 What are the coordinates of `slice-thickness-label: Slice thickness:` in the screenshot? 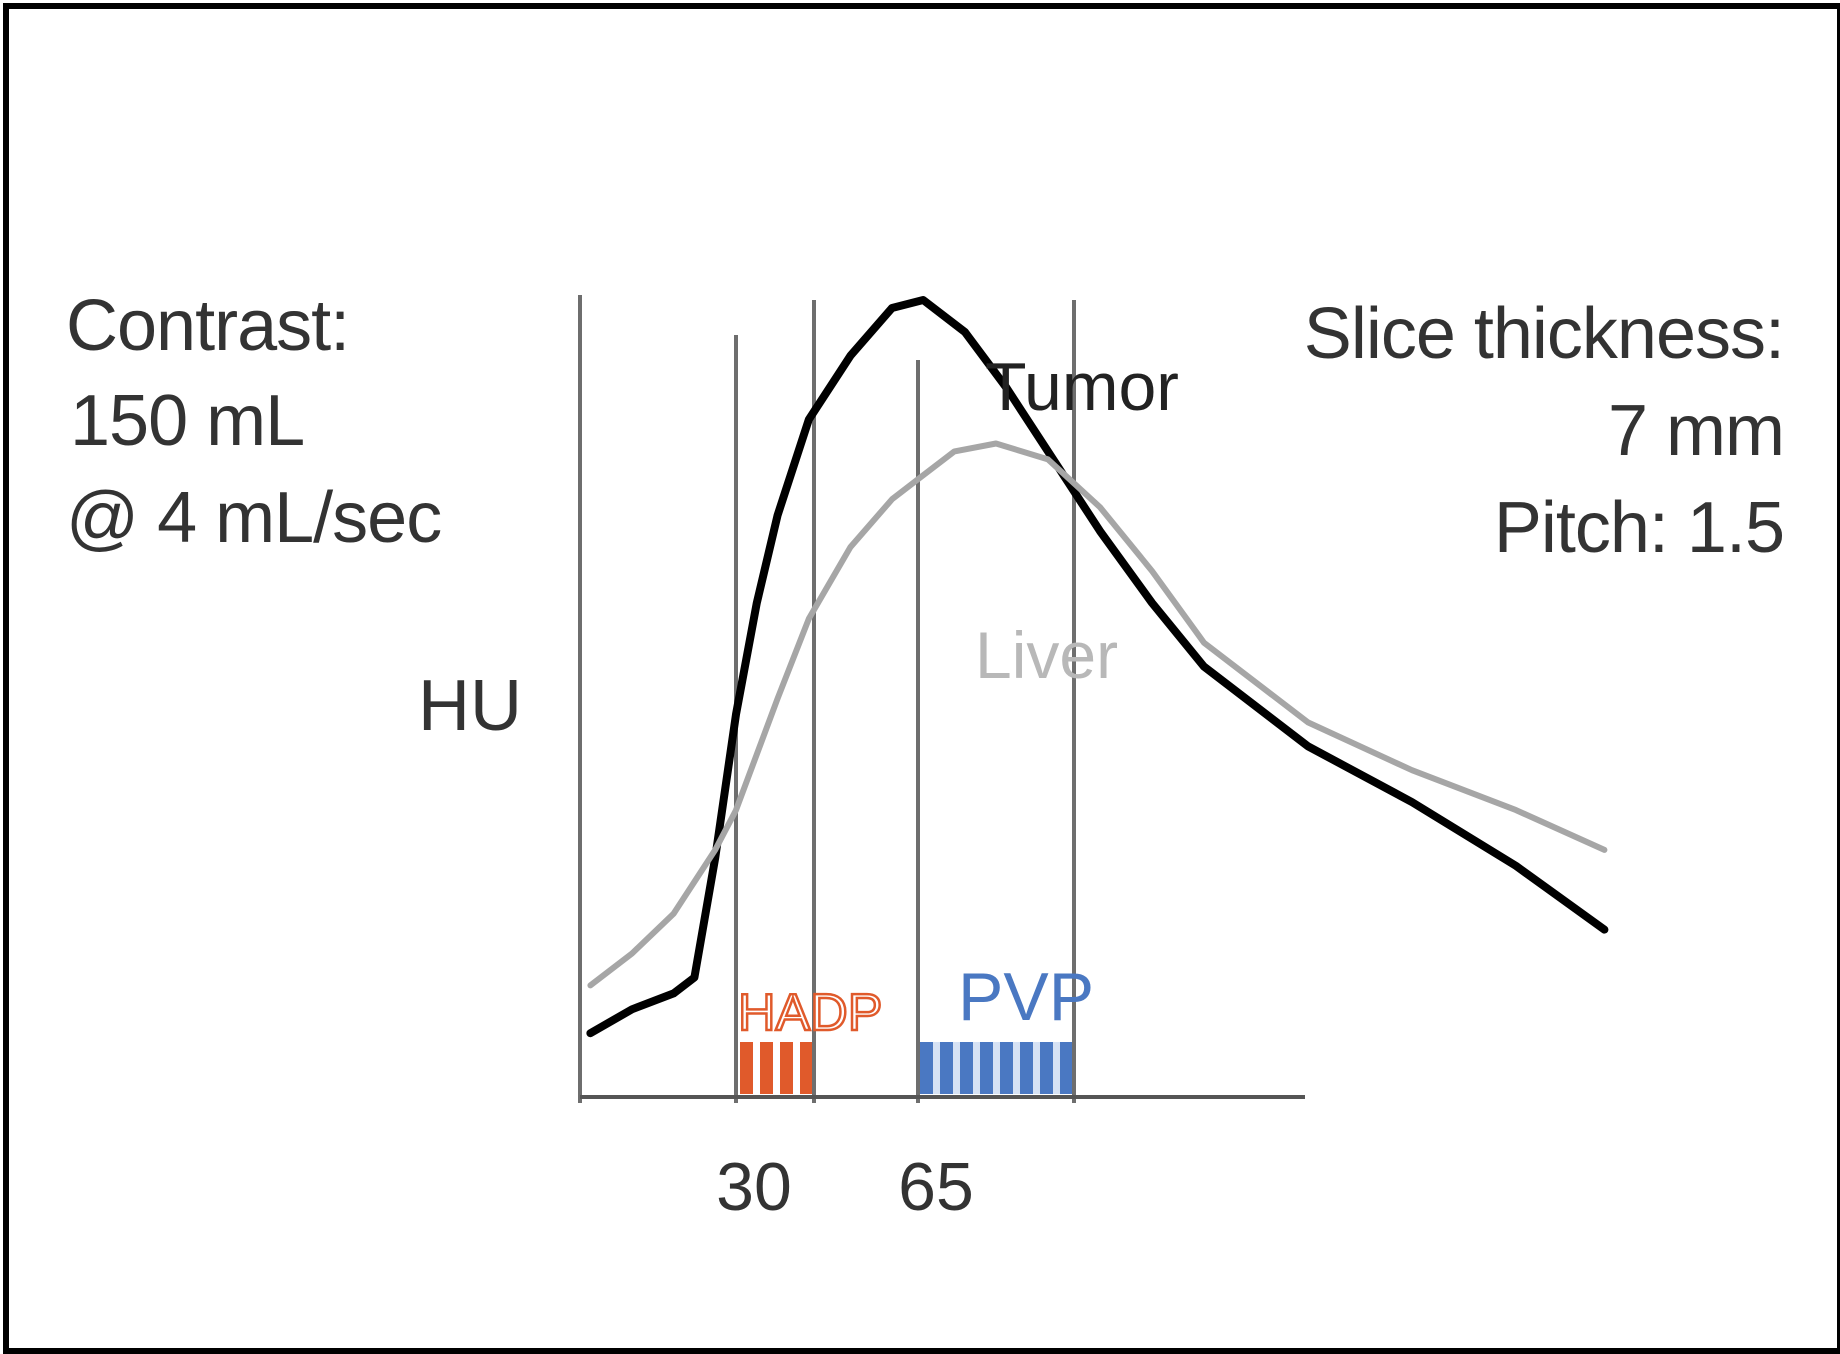 It's located at (1544, 334).